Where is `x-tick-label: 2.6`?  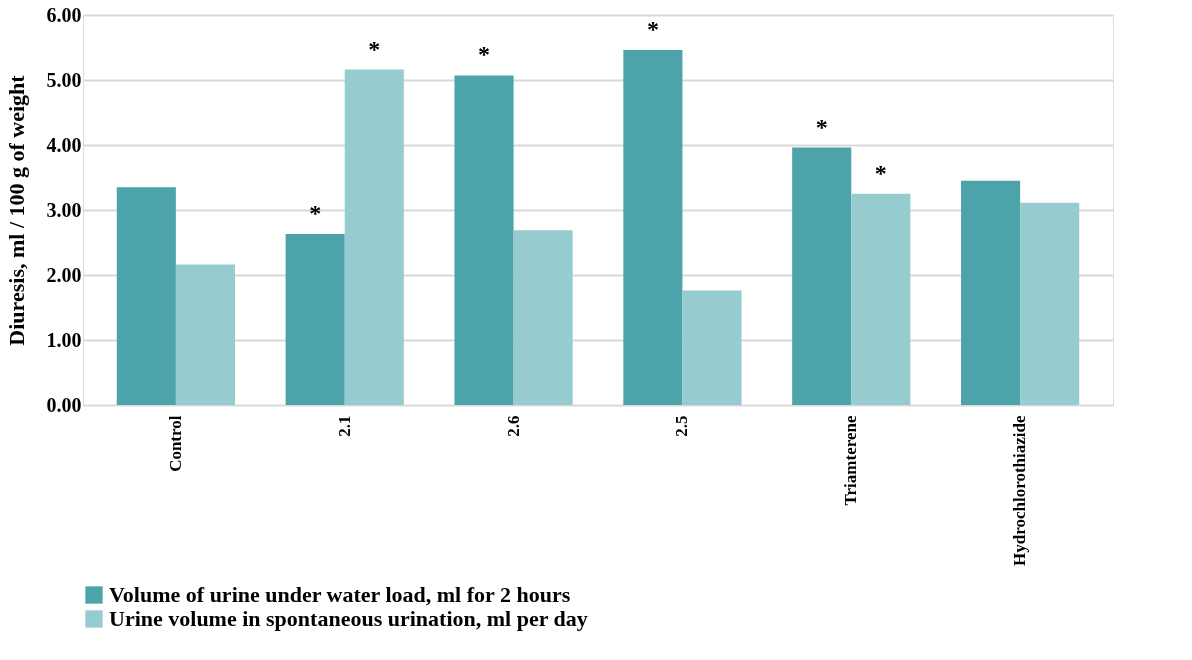
x-tick-label: 2.6 is located at coordinates (513, 426).